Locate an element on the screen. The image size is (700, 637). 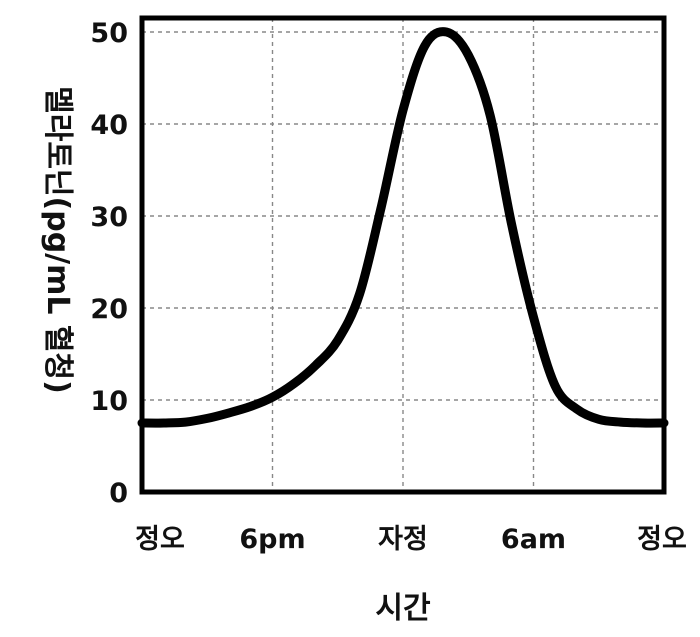
x-tick-labels: 정오 6pm 자정 6am 정오 is located at coordinates (411, 539).